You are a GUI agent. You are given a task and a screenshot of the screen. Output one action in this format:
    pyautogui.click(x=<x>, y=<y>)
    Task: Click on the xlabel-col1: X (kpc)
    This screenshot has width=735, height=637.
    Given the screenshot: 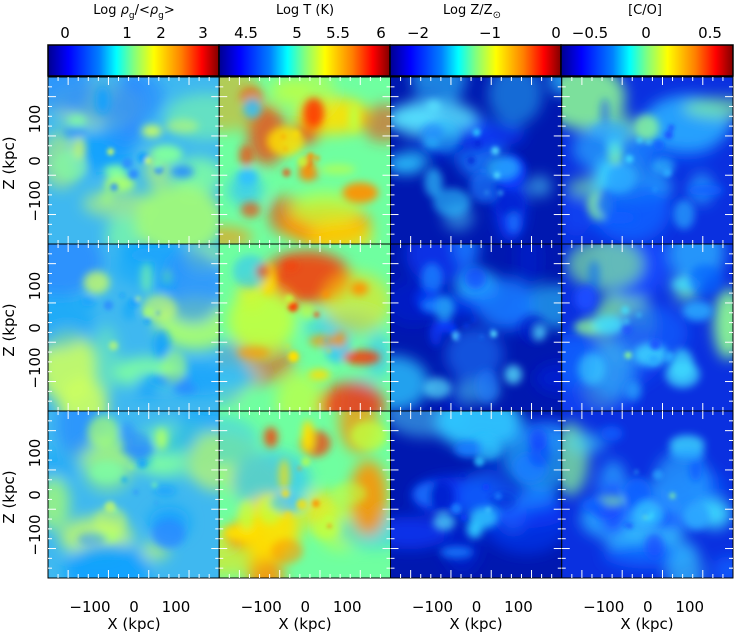 What is the action you would take?
    pyautogui.click(x=133, y=624)
    